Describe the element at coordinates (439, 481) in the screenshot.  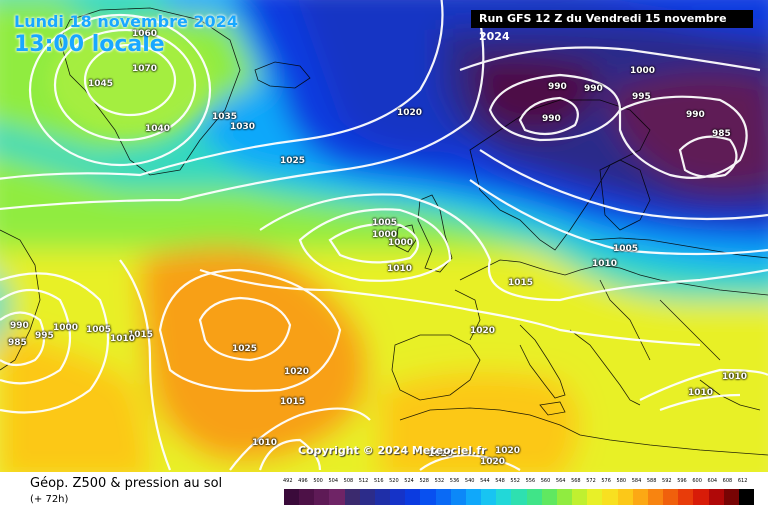
I see `legend-tick-label: 532` at that location.